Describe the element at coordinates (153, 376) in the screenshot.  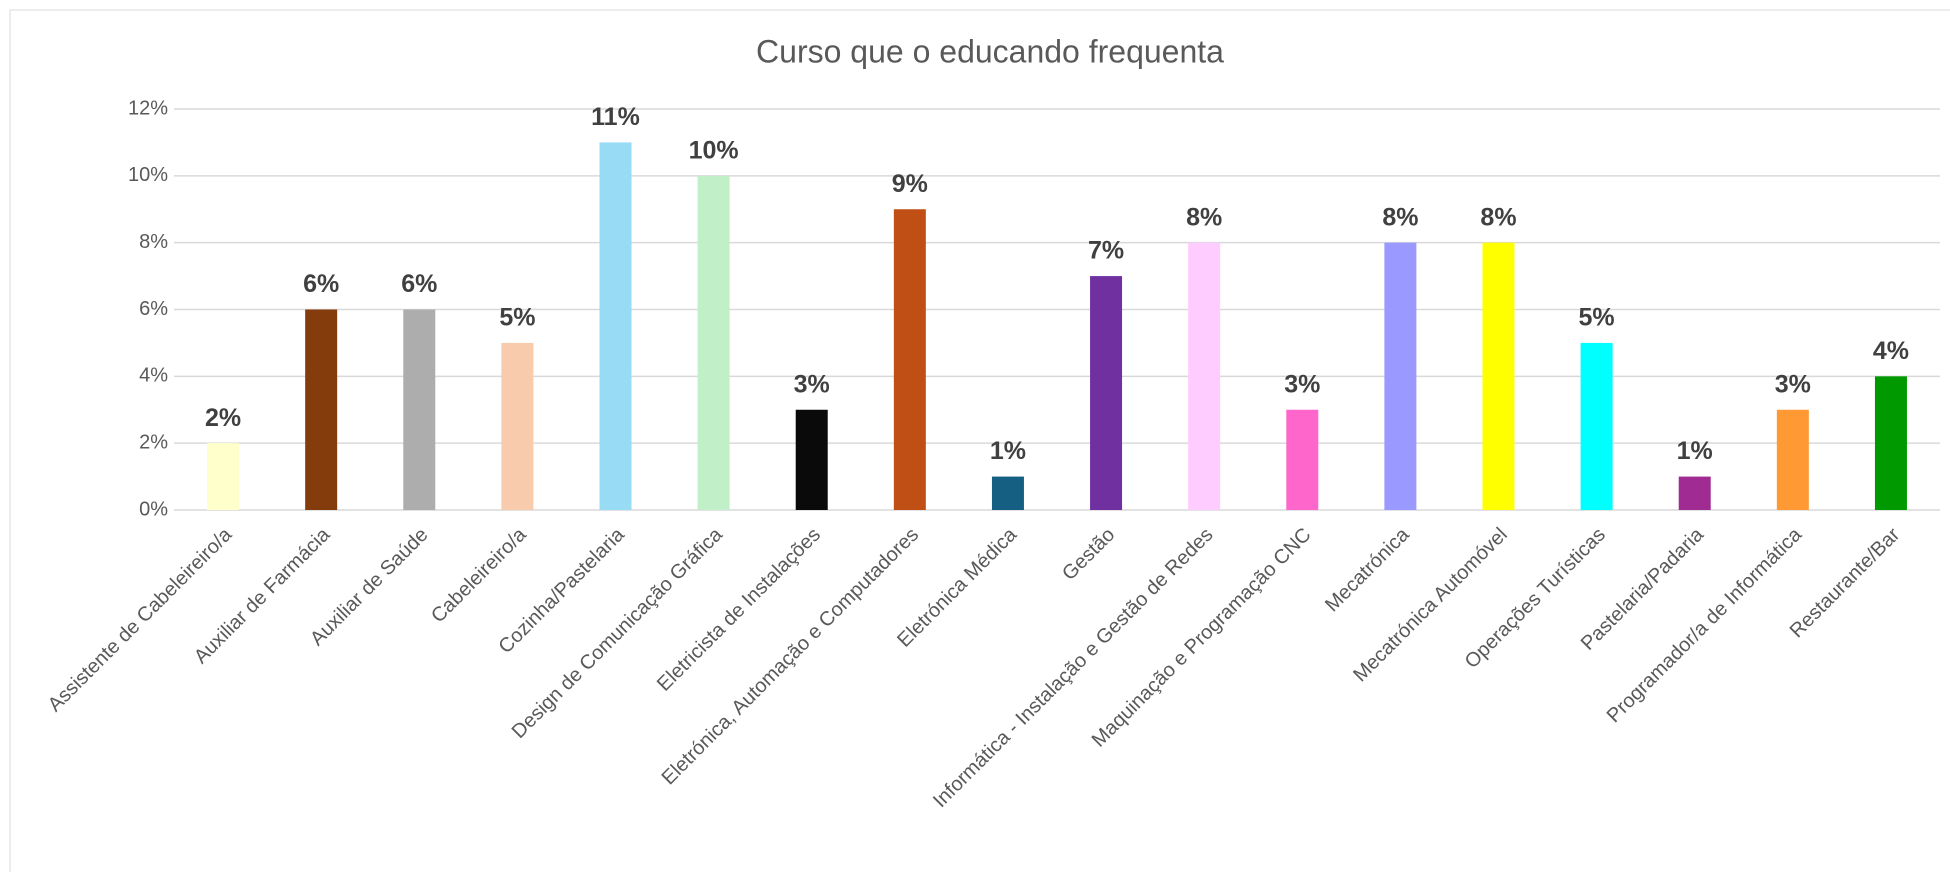
I see `y-tick-label: 4%` at that location.